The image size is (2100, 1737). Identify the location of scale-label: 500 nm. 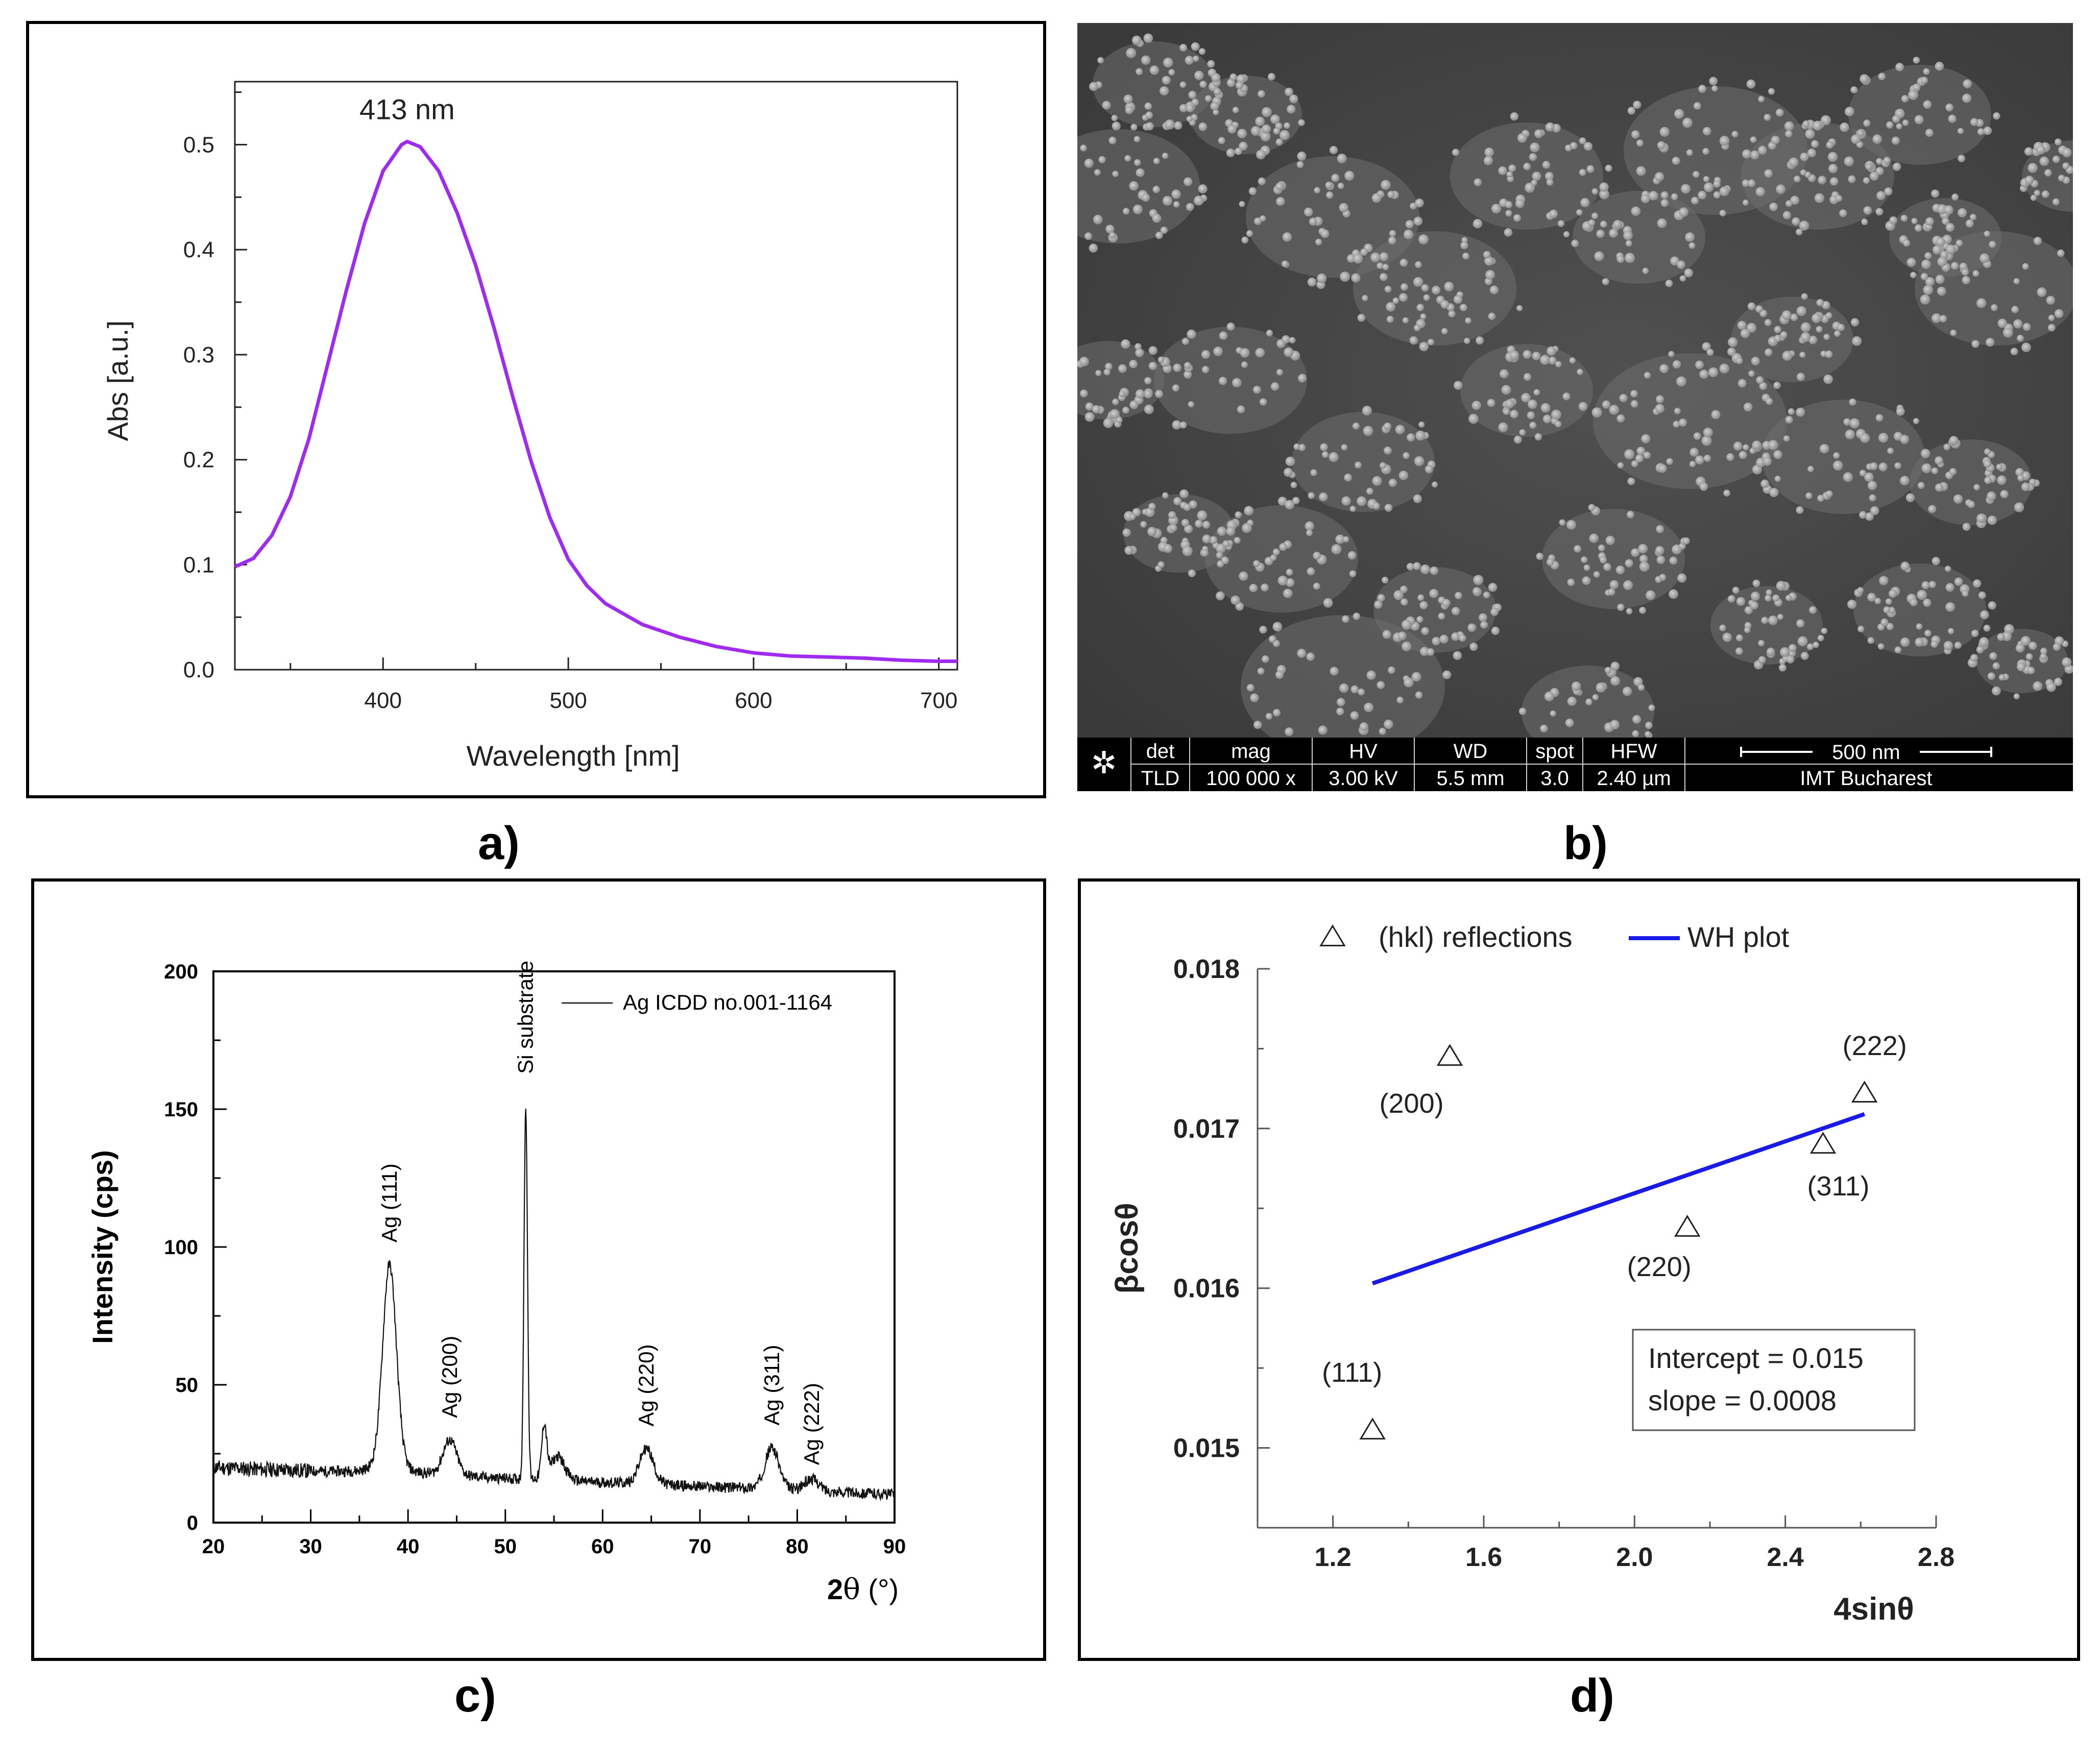
(1866, 753).